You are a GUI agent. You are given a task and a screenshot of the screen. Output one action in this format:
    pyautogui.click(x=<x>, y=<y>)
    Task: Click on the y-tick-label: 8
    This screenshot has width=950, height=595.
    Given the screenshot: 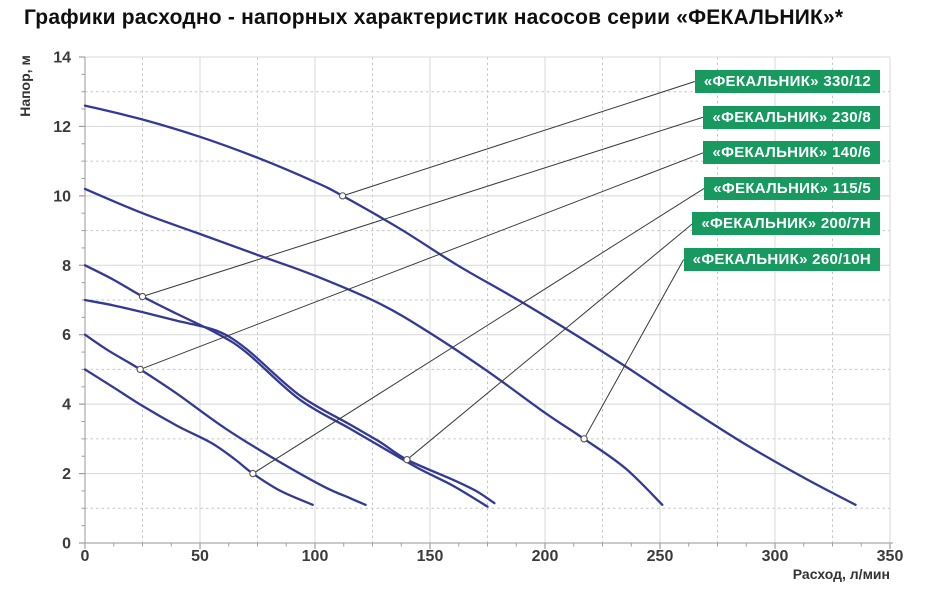 What is the action you would take?
    pyautogui.click(x=66, y=266)
    